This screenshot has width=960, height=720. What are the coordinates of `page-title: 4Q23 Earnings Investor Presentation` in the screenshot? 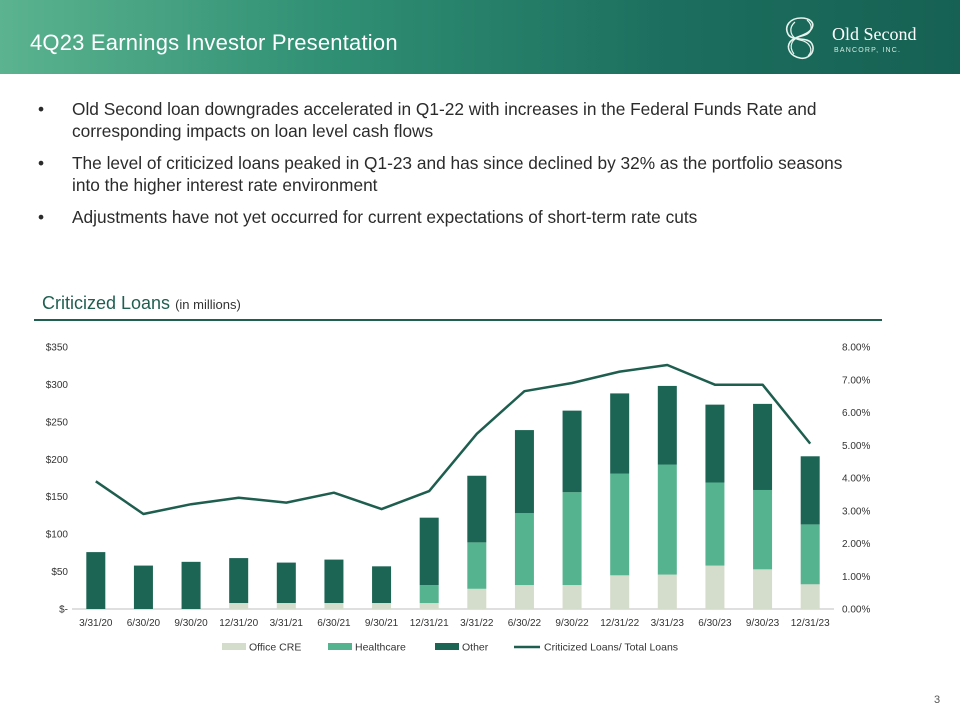 It's located at (214, 42).